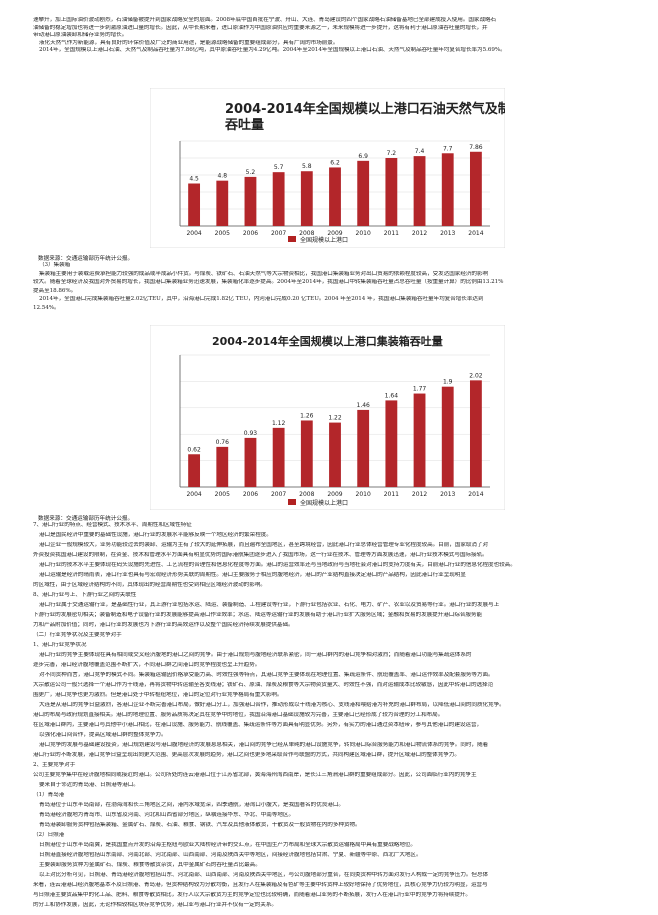  I want to click on legend-swatch, so click(292, 502).